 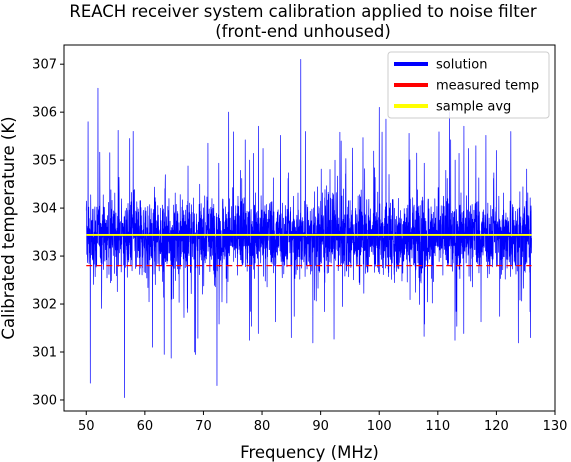 What do you see at coordinates (309, 452) in the screenshot?
I see `x-axis-label: Frequency (MHz)` at bounding box center [309, 452].